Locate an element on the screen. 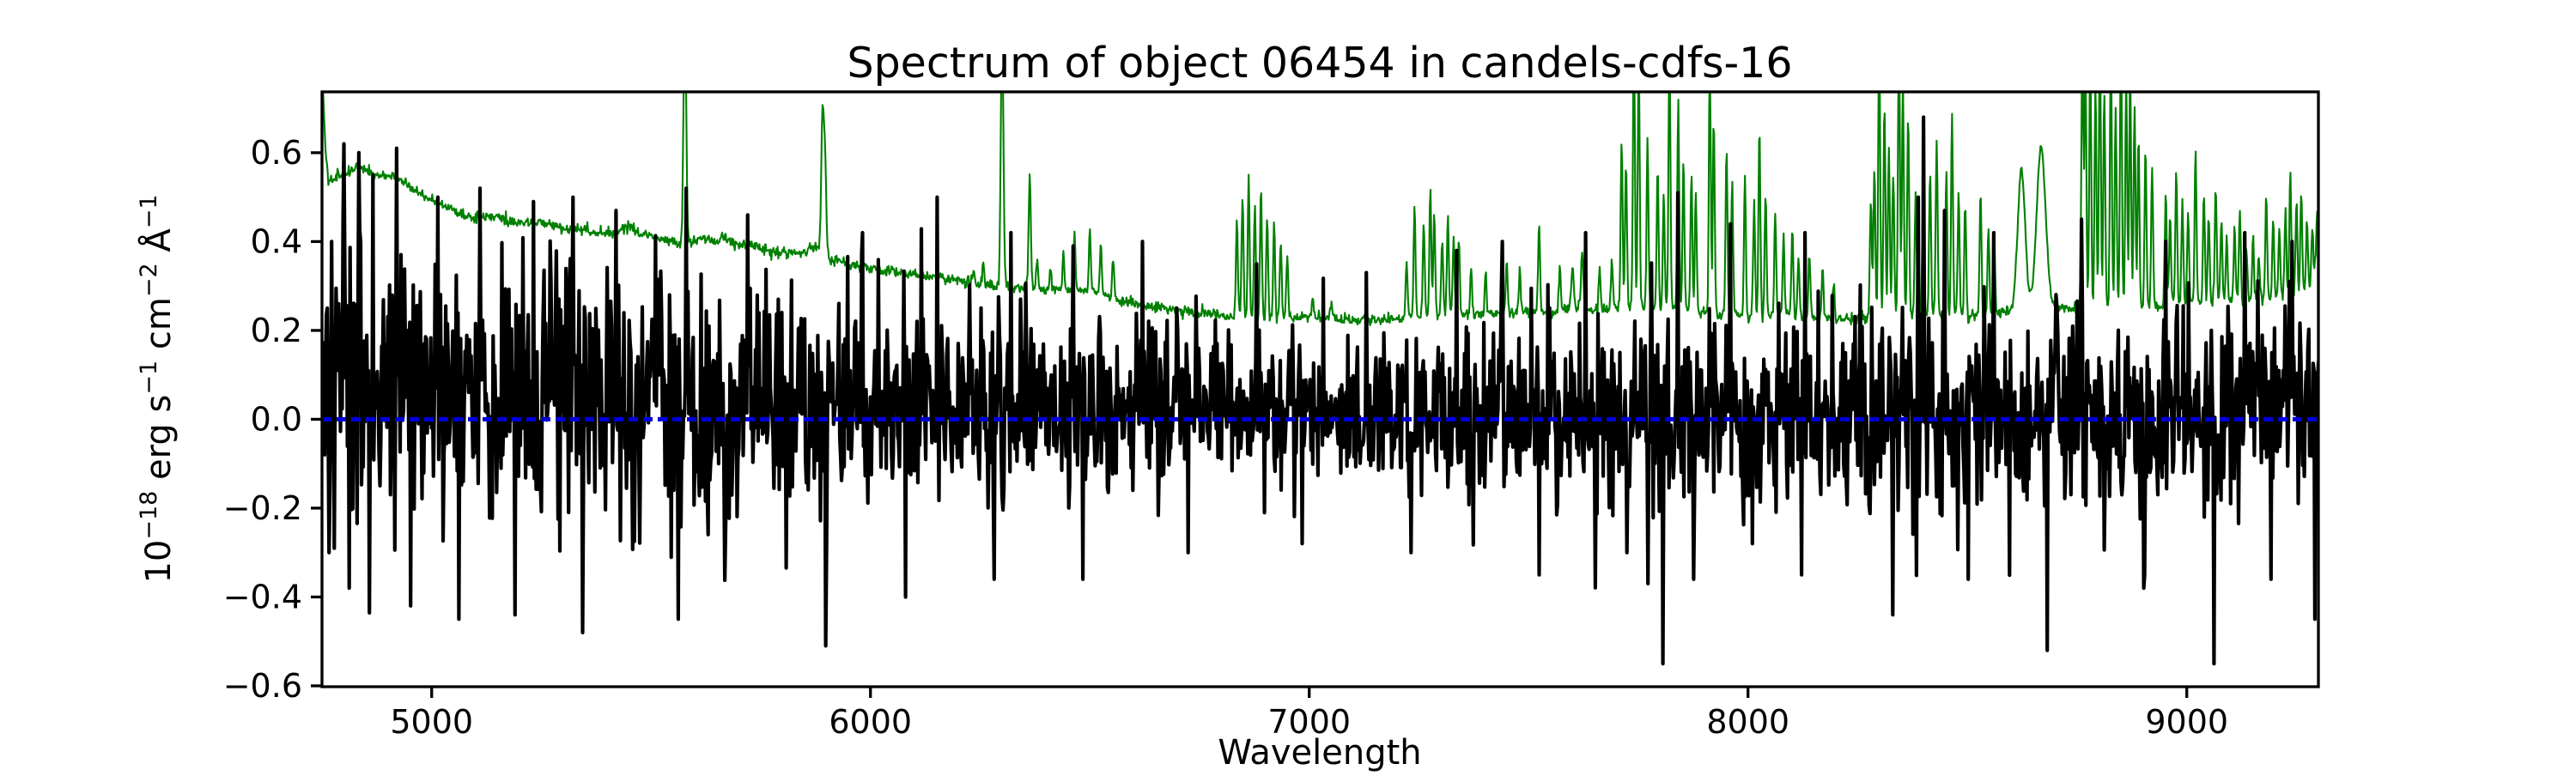 Image resolution: width=2576 pixels, height=776 pixels. y-axis-label-superscript: −18 is located at coordinates (149, 515).